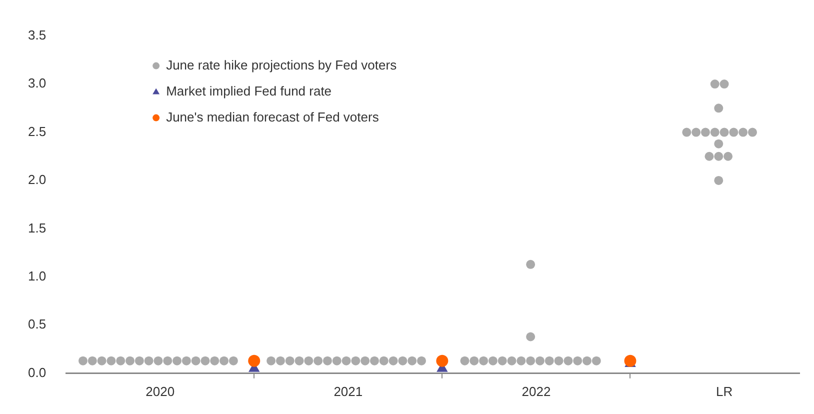 This screenshot has width=814, height=414. I want to click on x-tick-label: 2020, so click(160, 391).